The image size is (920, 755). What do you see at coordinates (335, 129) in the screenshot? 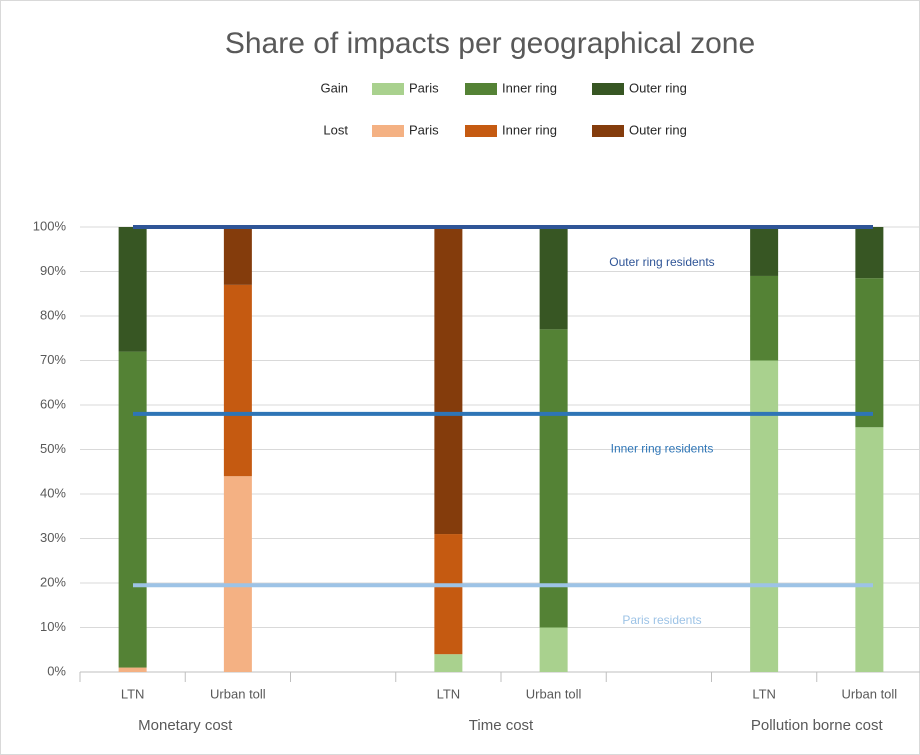
I see `legend-group-label: Lost` at bounding box center [335, 129].